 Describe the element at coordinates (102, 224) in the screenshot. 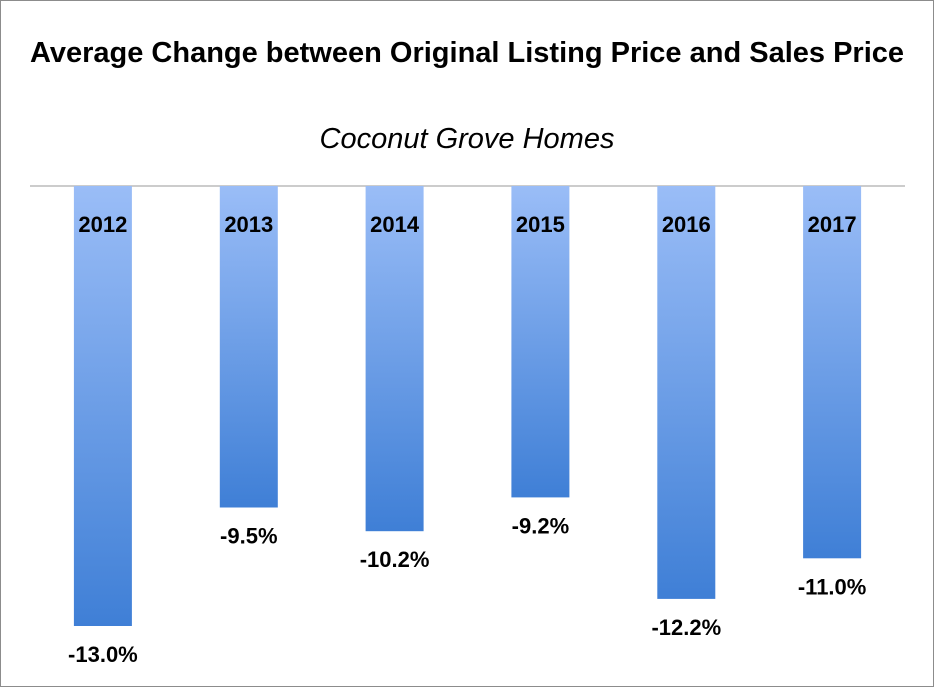

I see `category-label-2012: 2012` at that location.